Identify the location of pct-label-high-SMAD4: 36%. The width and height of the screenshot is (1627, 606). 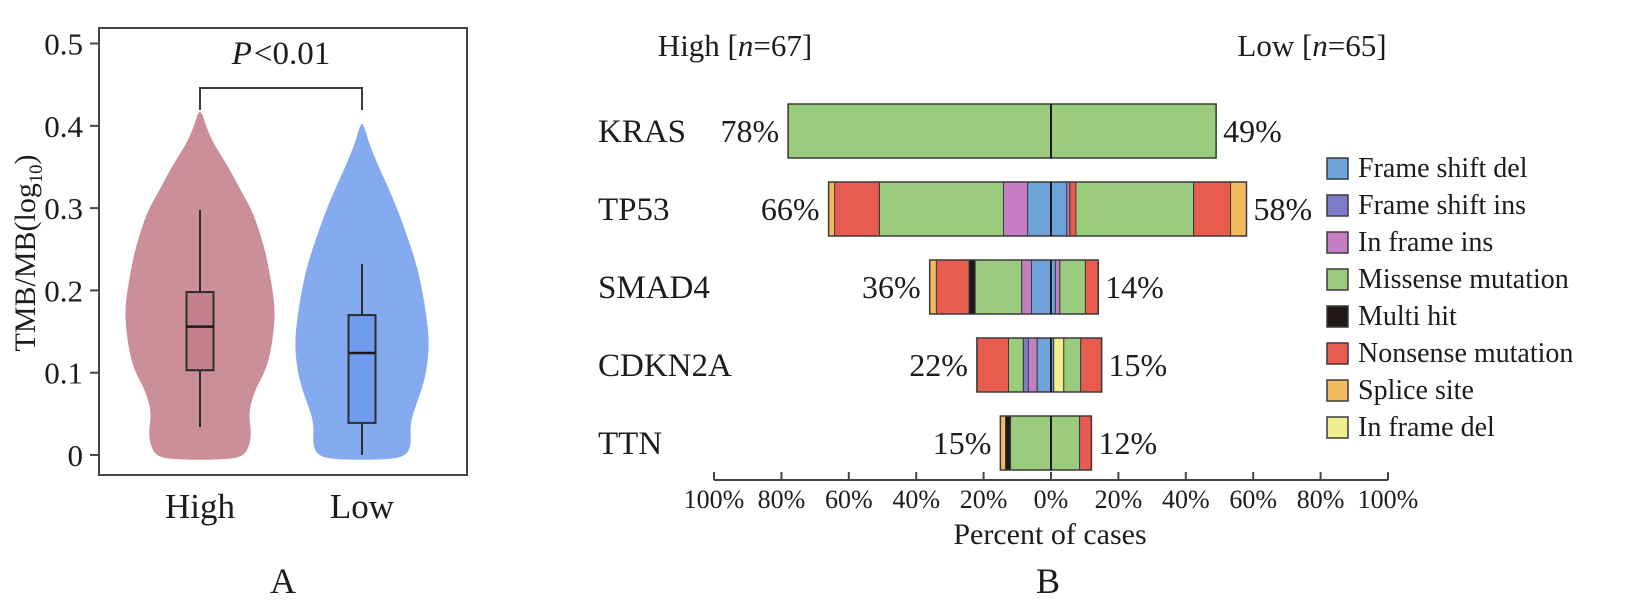
(891, 287).